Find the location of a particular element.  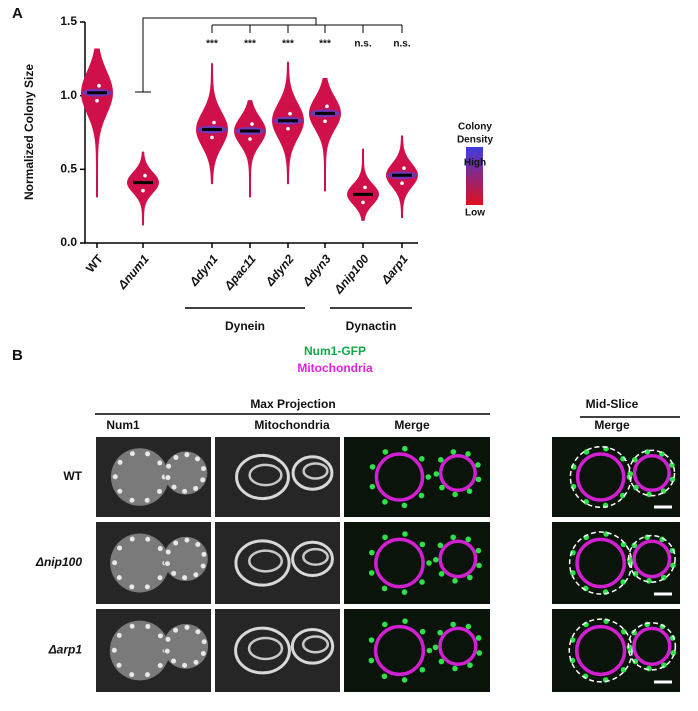

x-tick-label: Δnum1 is located at coordinates (133, 272).